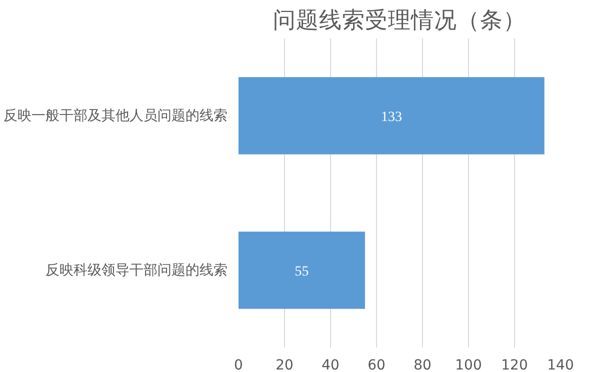  What do you see at coordinates (423, 365) in the screenshot?
I see `x-tick-label: 80` at bounding box center [423, 365].